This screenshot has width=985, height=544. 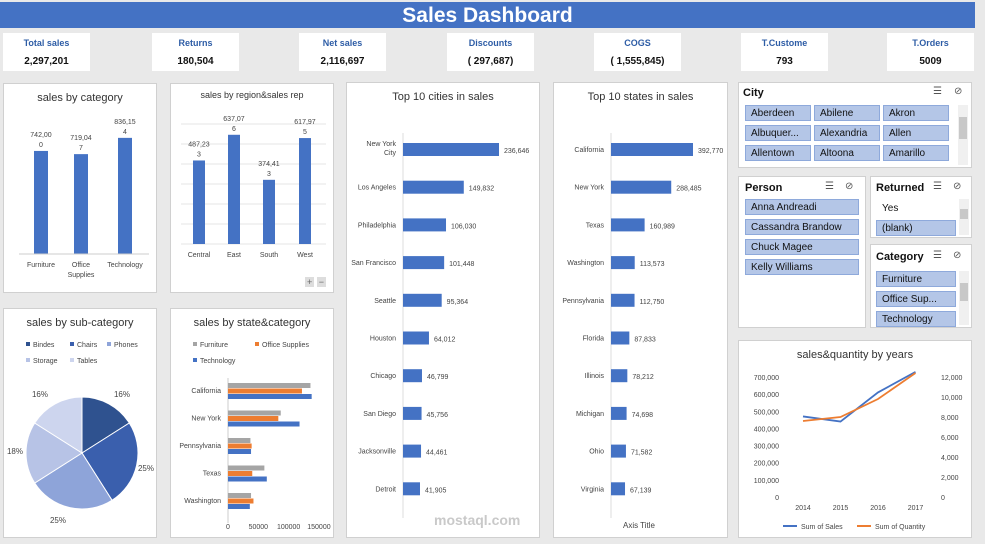 What do you see at coordinates (916, 208) in the screenshot?
I see `slicer-item: Yes` at bounding box center [916, 208].